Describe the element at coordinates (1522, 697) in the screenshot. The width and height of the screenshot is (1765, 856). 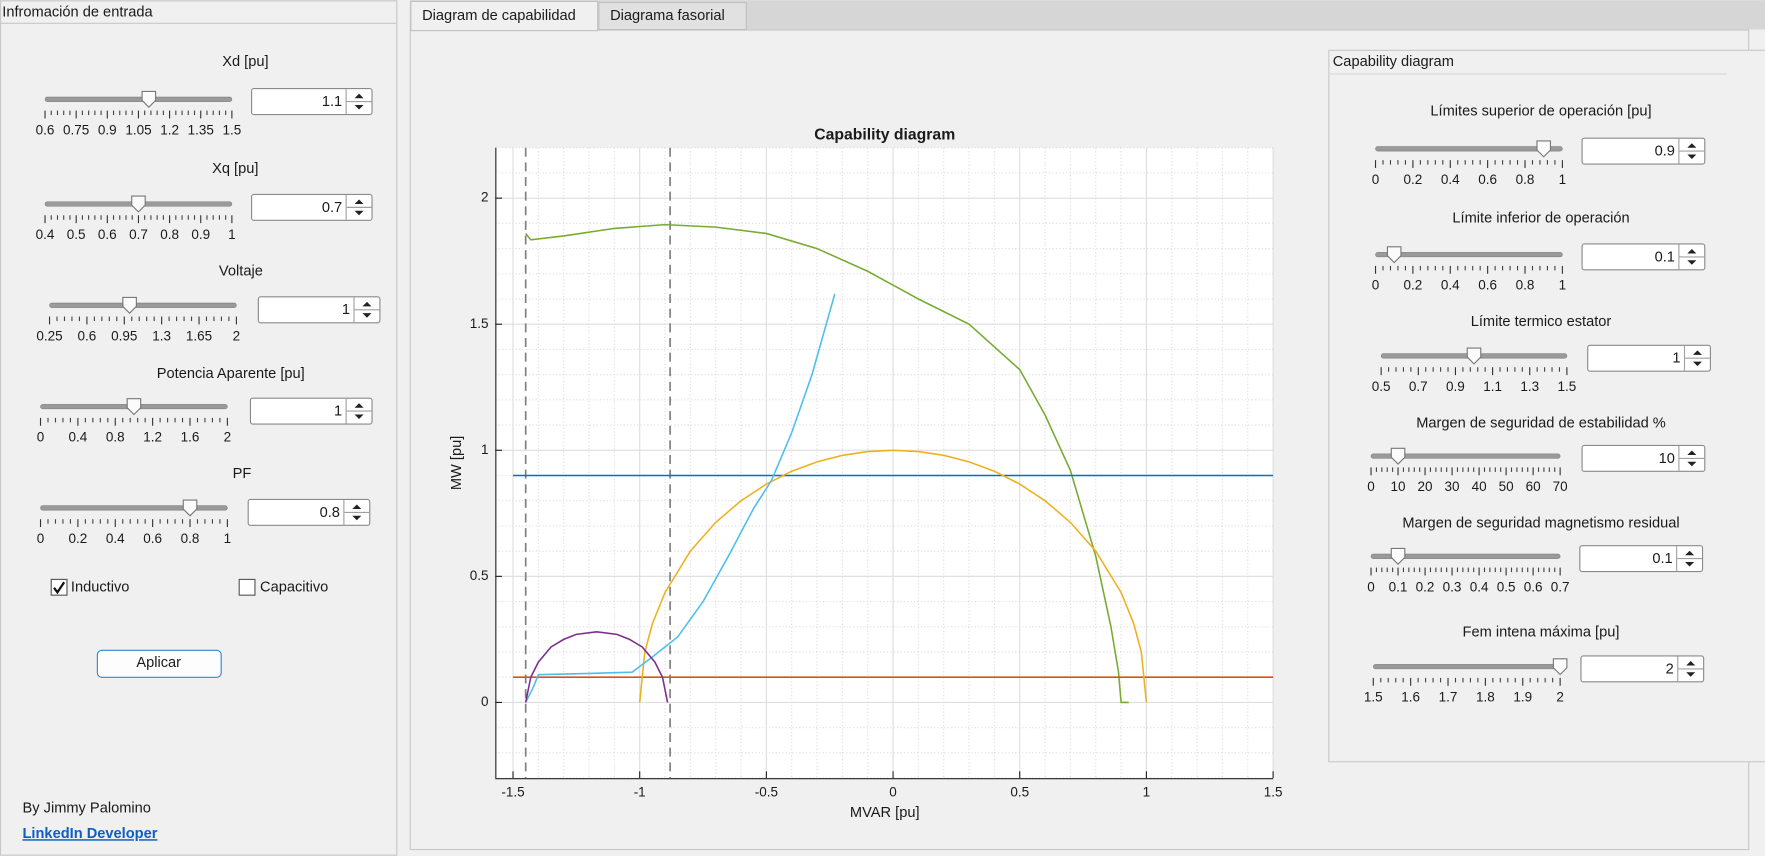
I see `slider-tick-label: 1.9` at that location.